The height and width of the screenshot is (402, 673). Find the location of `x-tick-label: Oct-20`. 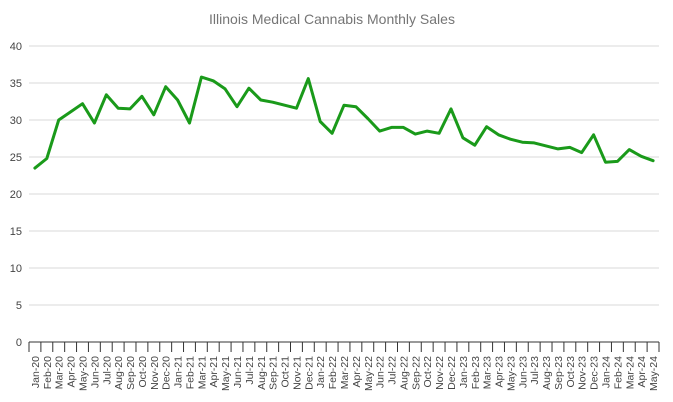

x-tick-label: Oct-20 is located at coordinates (143, 372).